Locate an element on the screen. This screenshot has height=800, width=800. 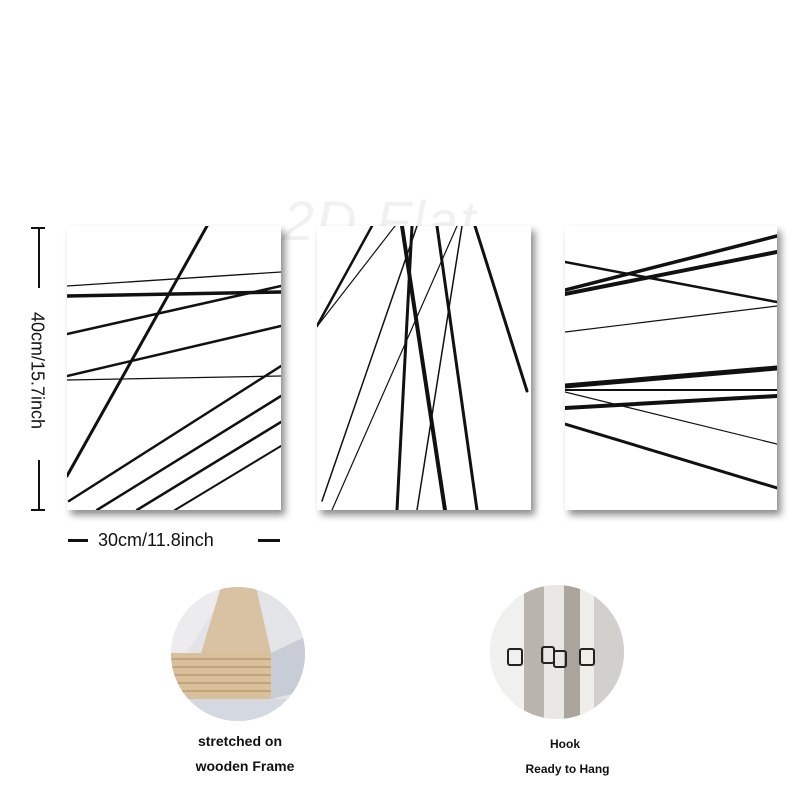
height-dimension-line-top is located at coordinates (39, 258).